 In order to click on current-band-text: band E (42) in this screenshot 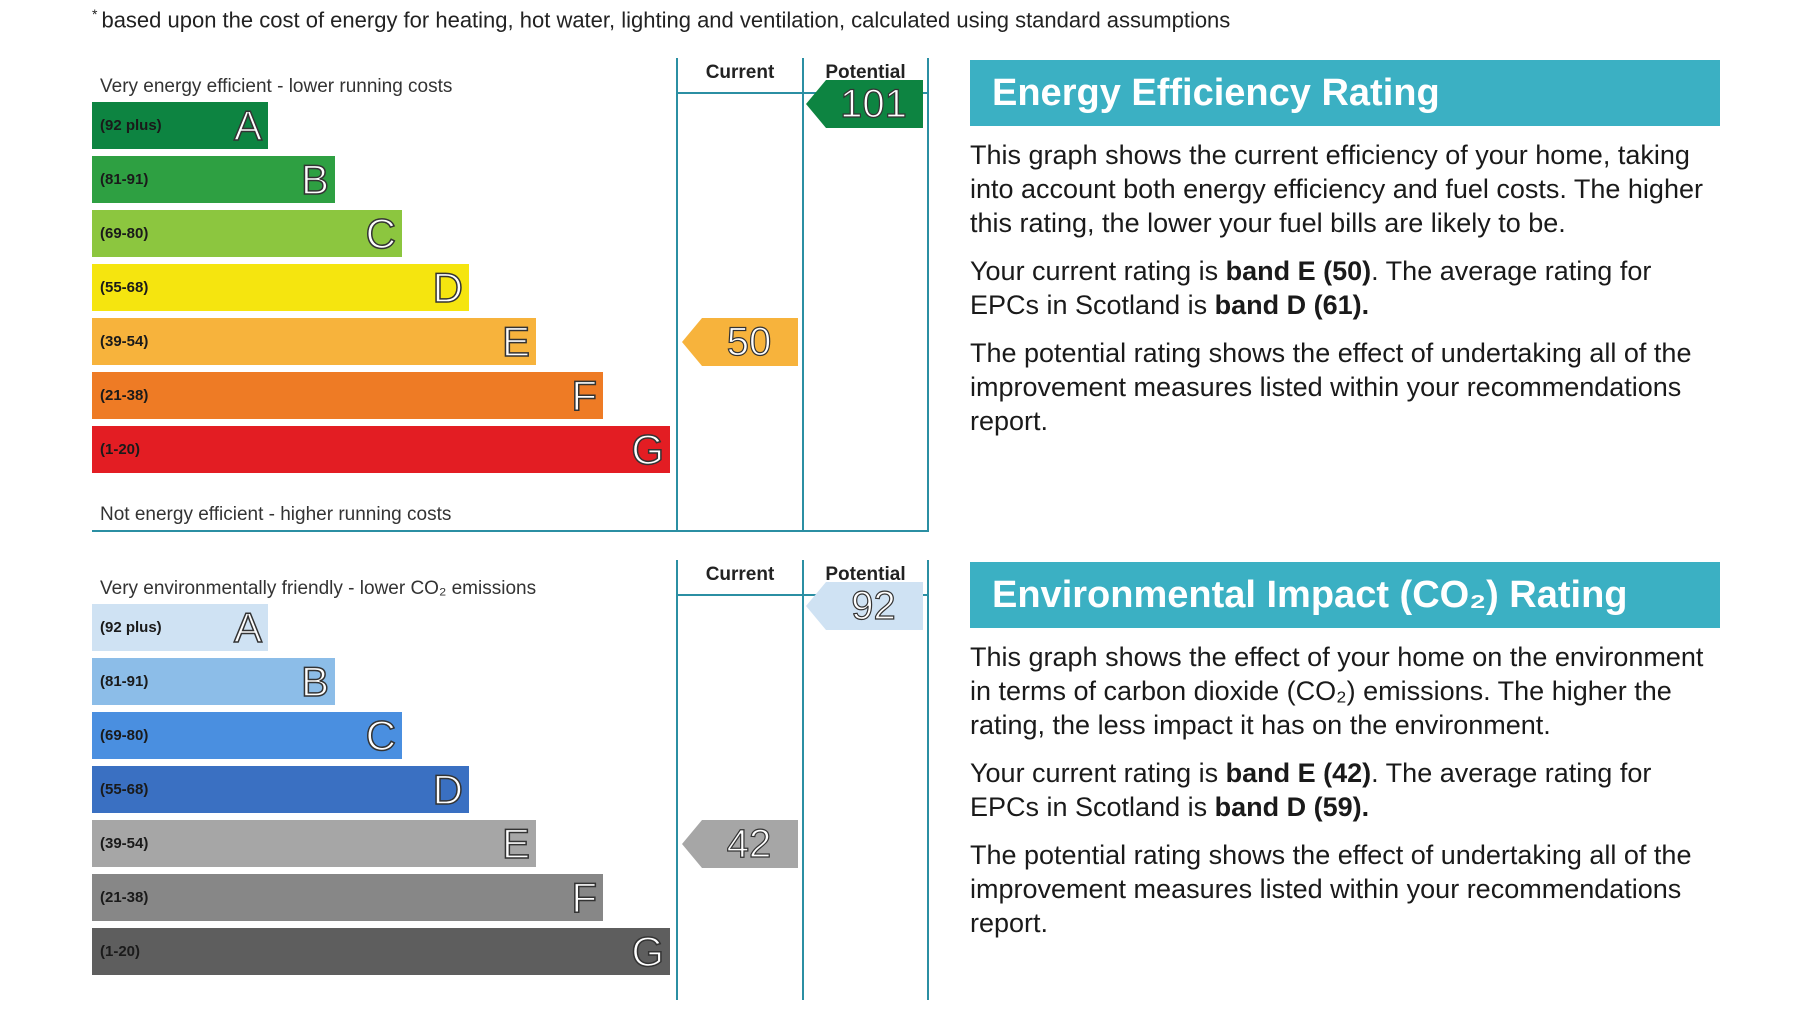, I will do `click(1298, 773)`.